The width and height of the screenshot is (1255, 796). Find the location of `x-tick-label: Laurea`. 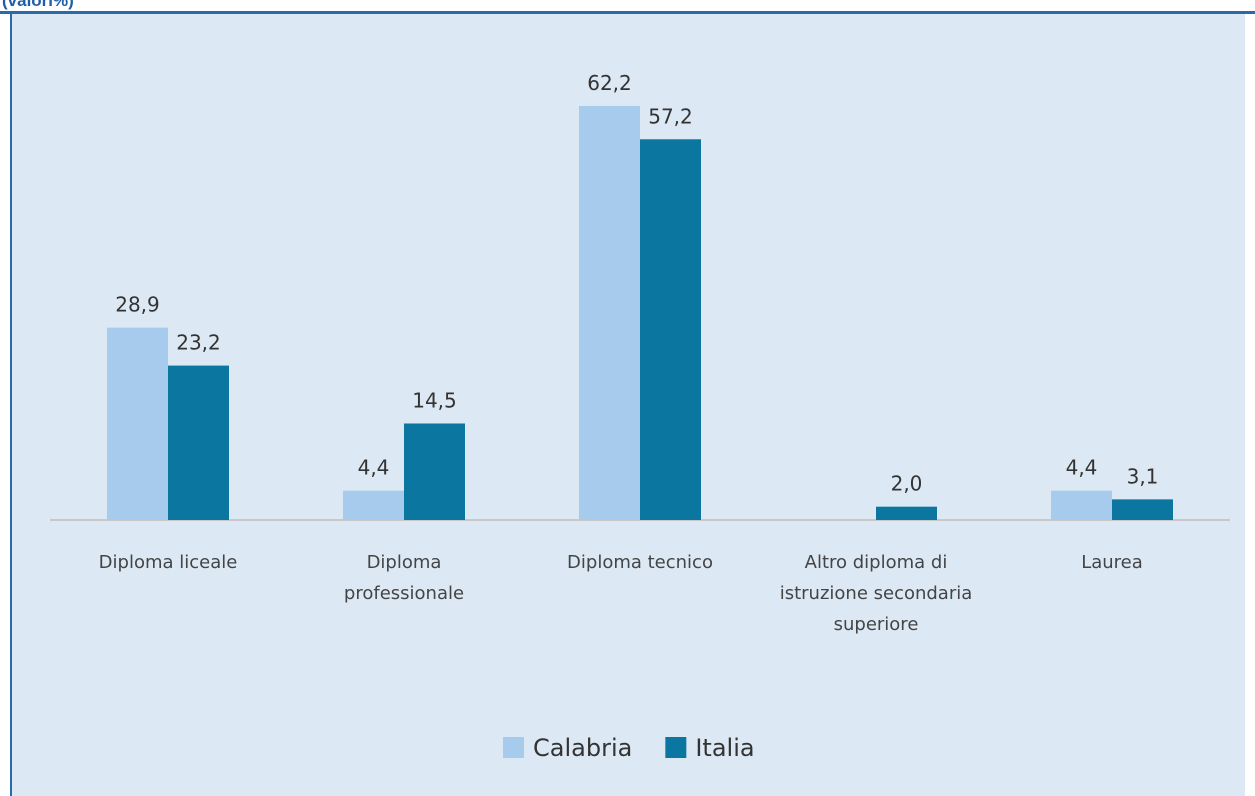

x-tick-label: Laurea is located at coordinates (1112, 562).